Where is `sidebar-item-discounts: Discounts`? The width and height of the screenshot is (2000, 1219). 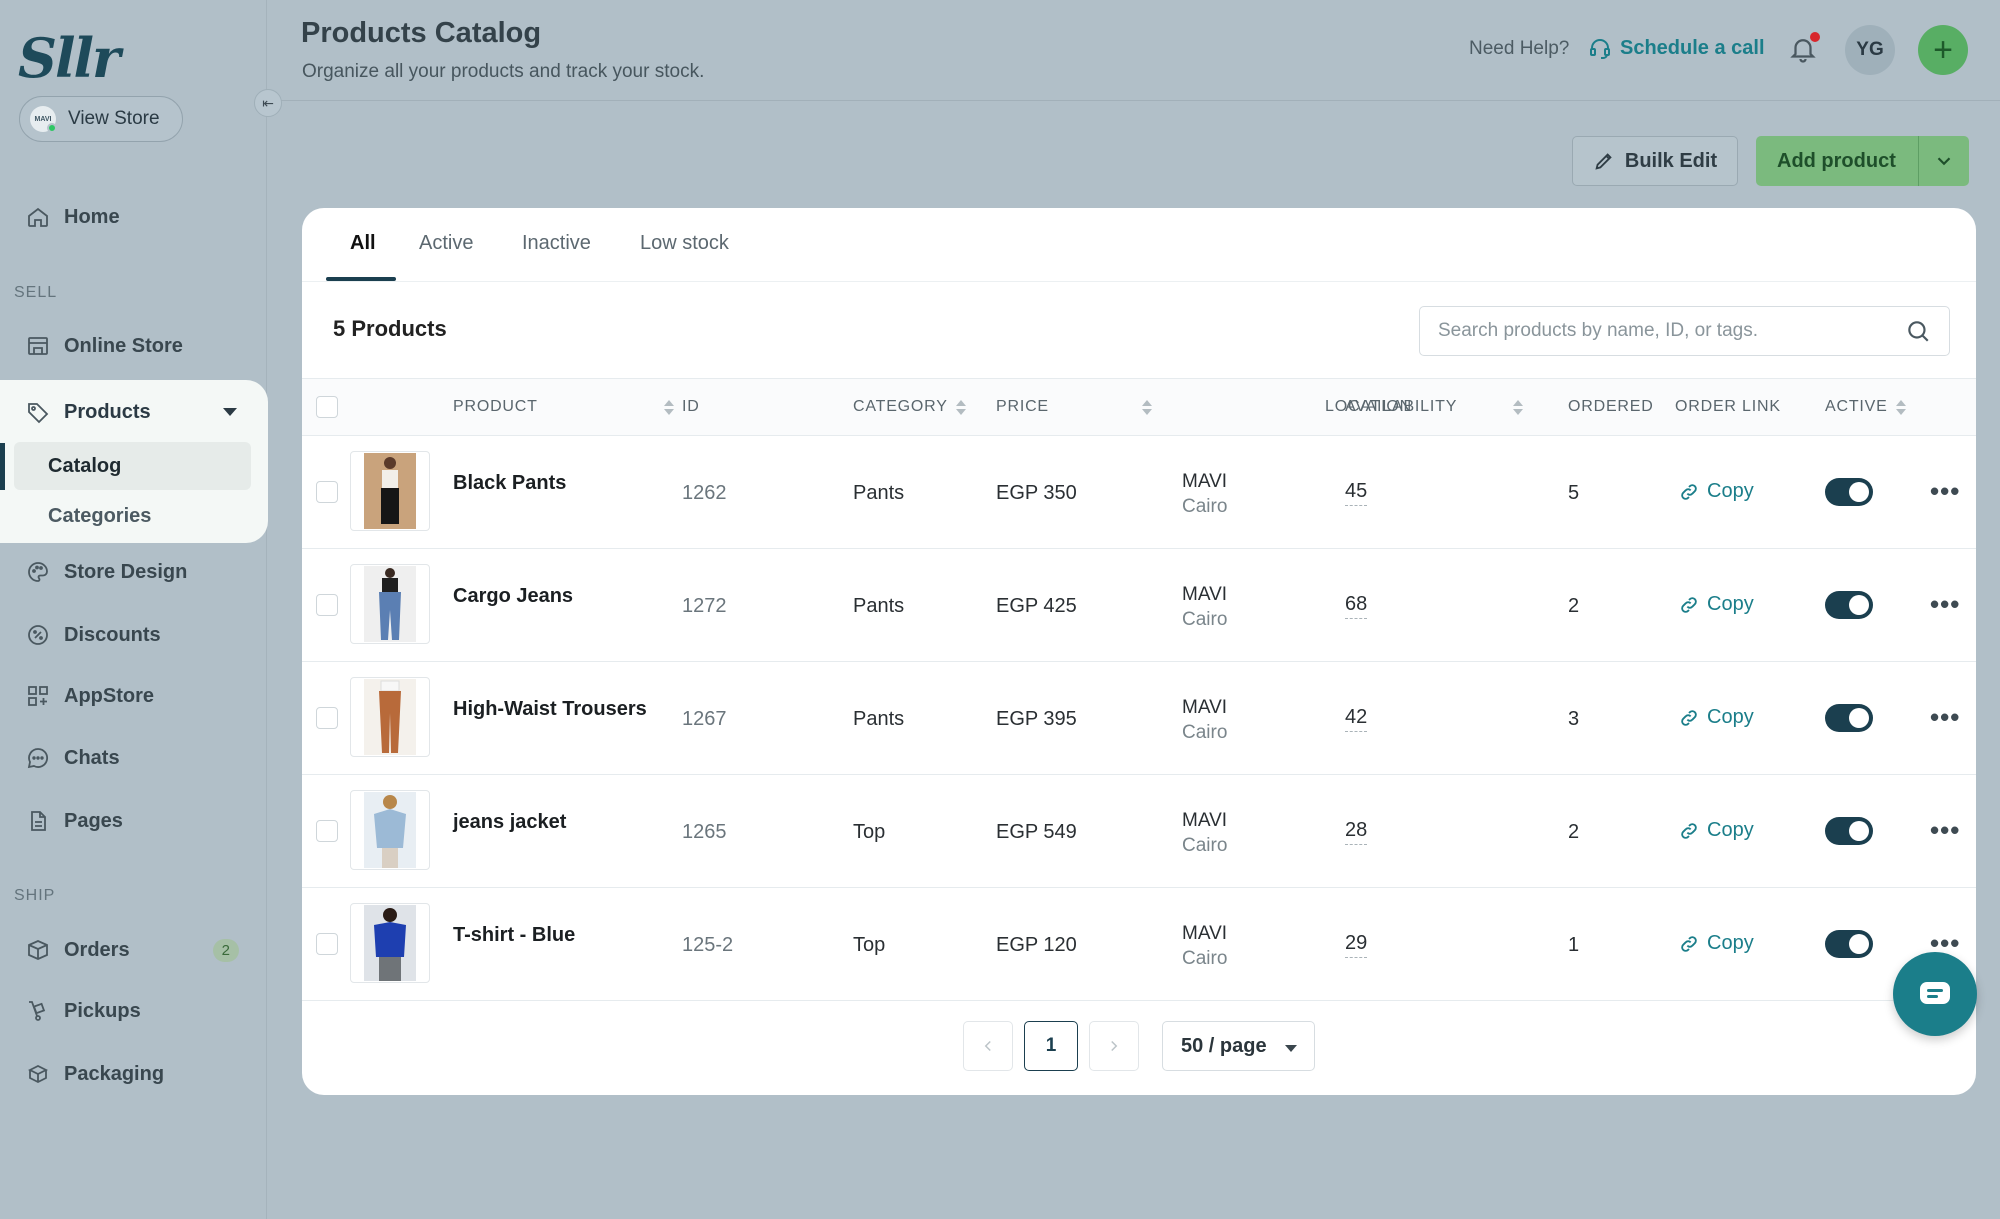
sidebar-item-discounts: Discounts is located at coordinates (133, 635).